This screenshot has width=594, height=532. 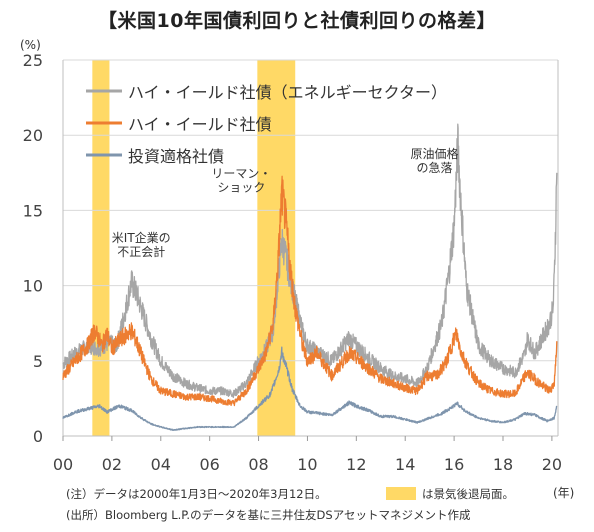 What do you see at coordinates (287, 92) in the screenshot?
I see `legend-label-1: ハイ・イールド社債（エネルギーセクター）` at bounding box center [287, 92].